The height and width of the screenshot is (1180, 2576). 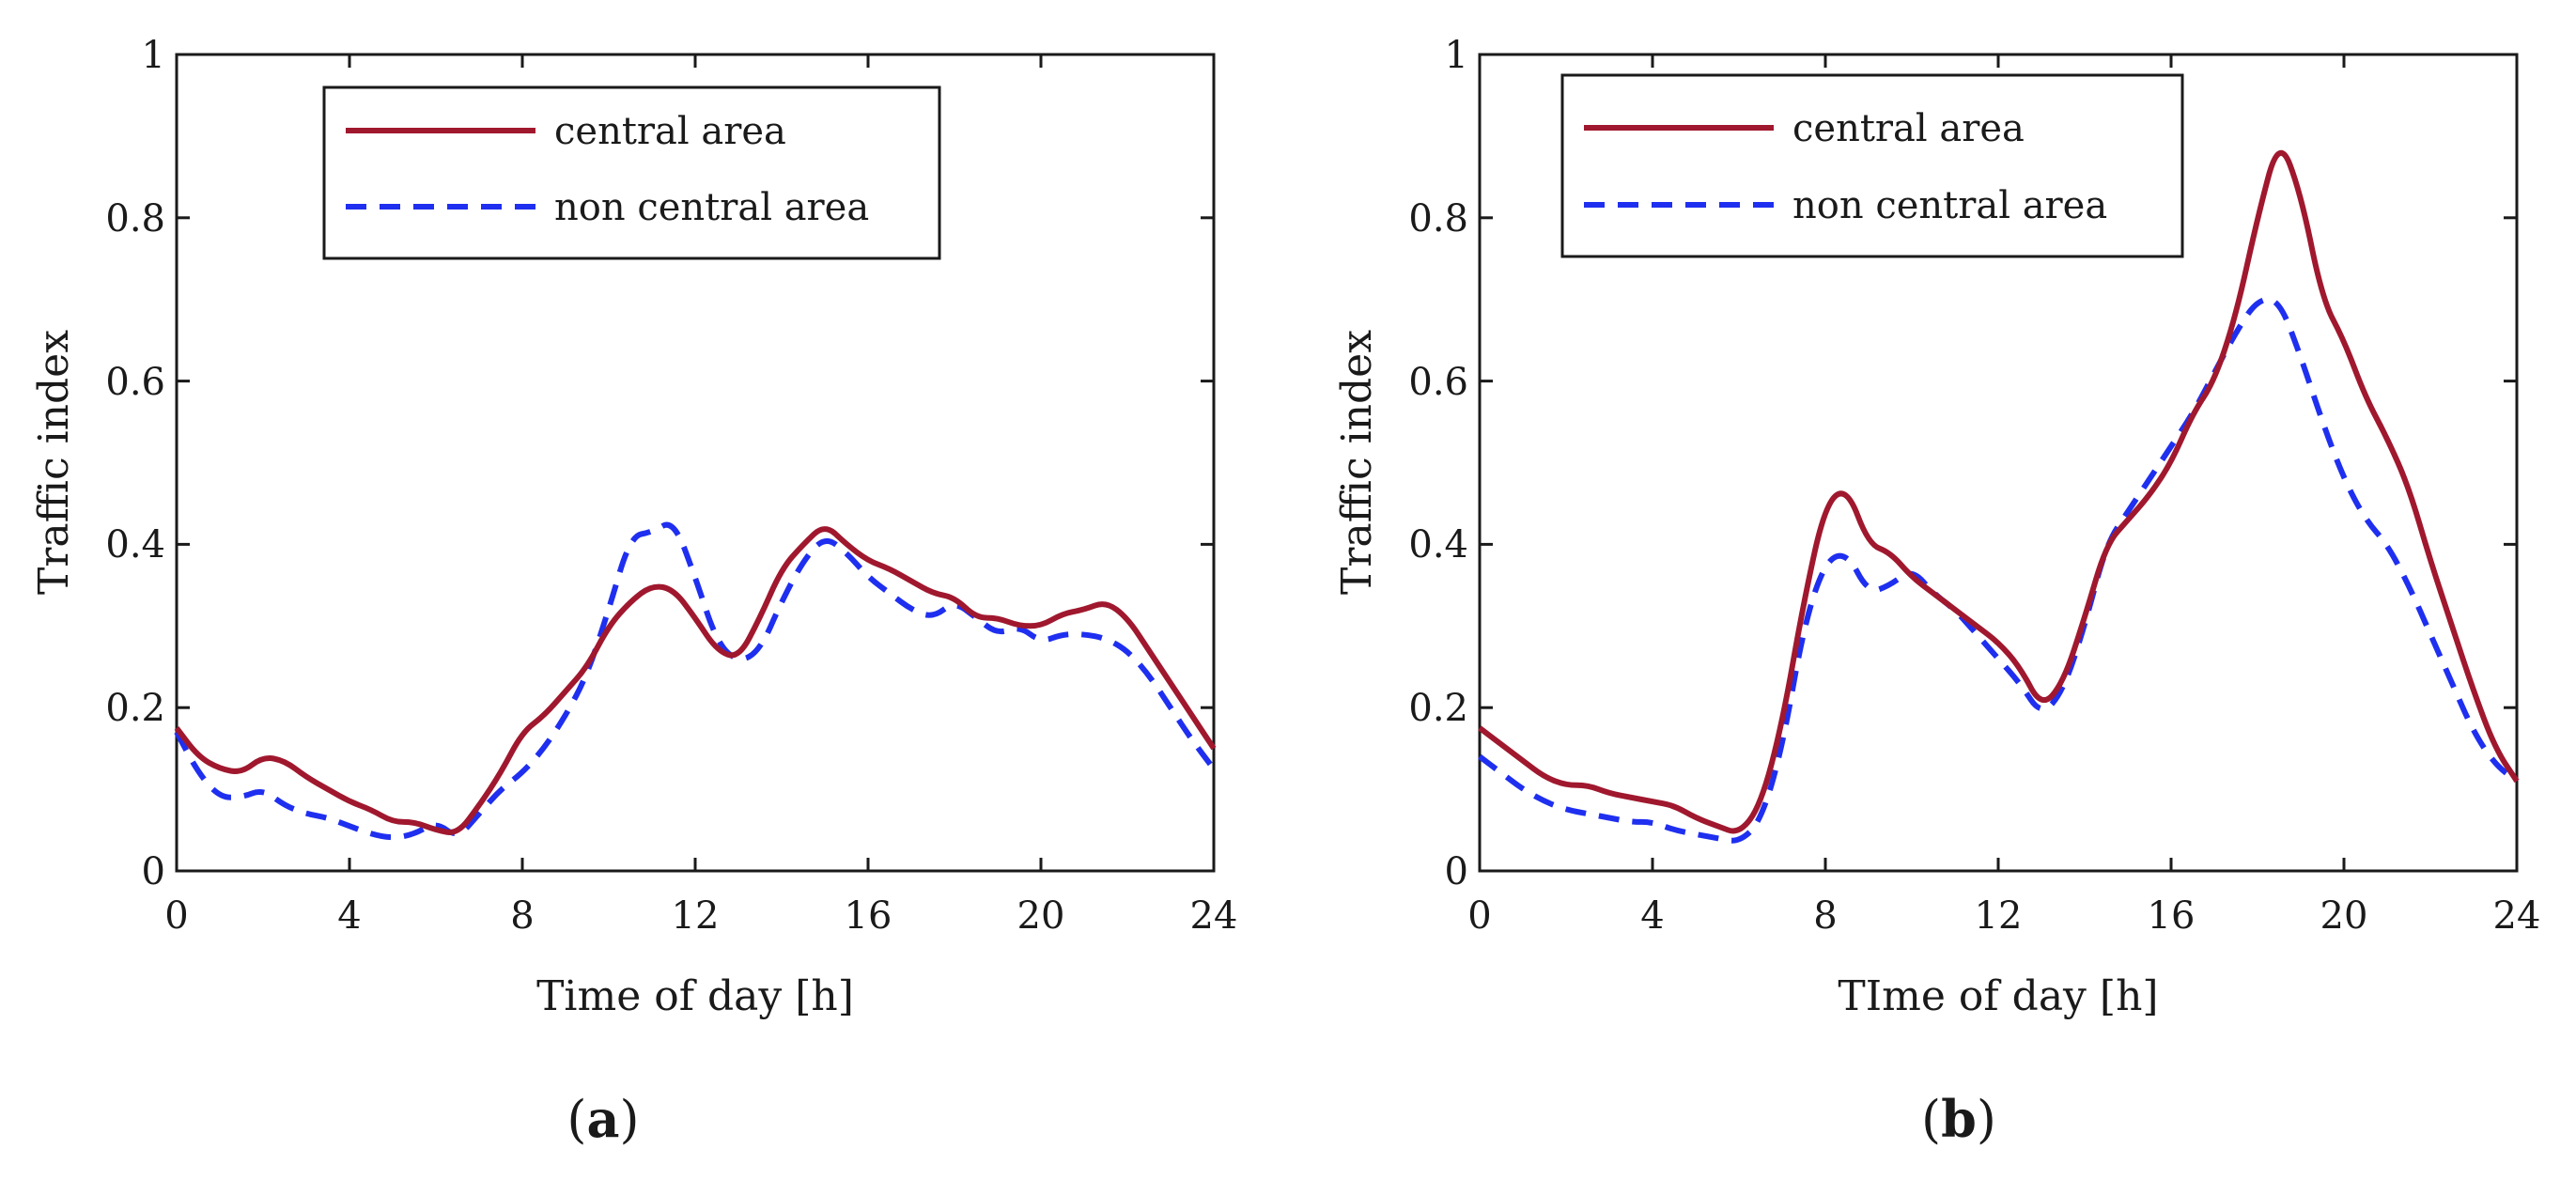 What do you see at coordinates (1214, 916) in the screenshot?
I see `x-tick-label-a-6: 24` at bounding box center [1214, 916].